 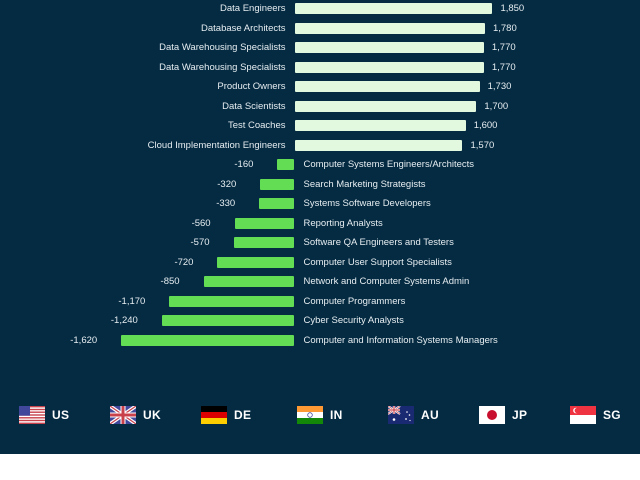 I want to click on in-flag-icon, so click(x=310, y=415).